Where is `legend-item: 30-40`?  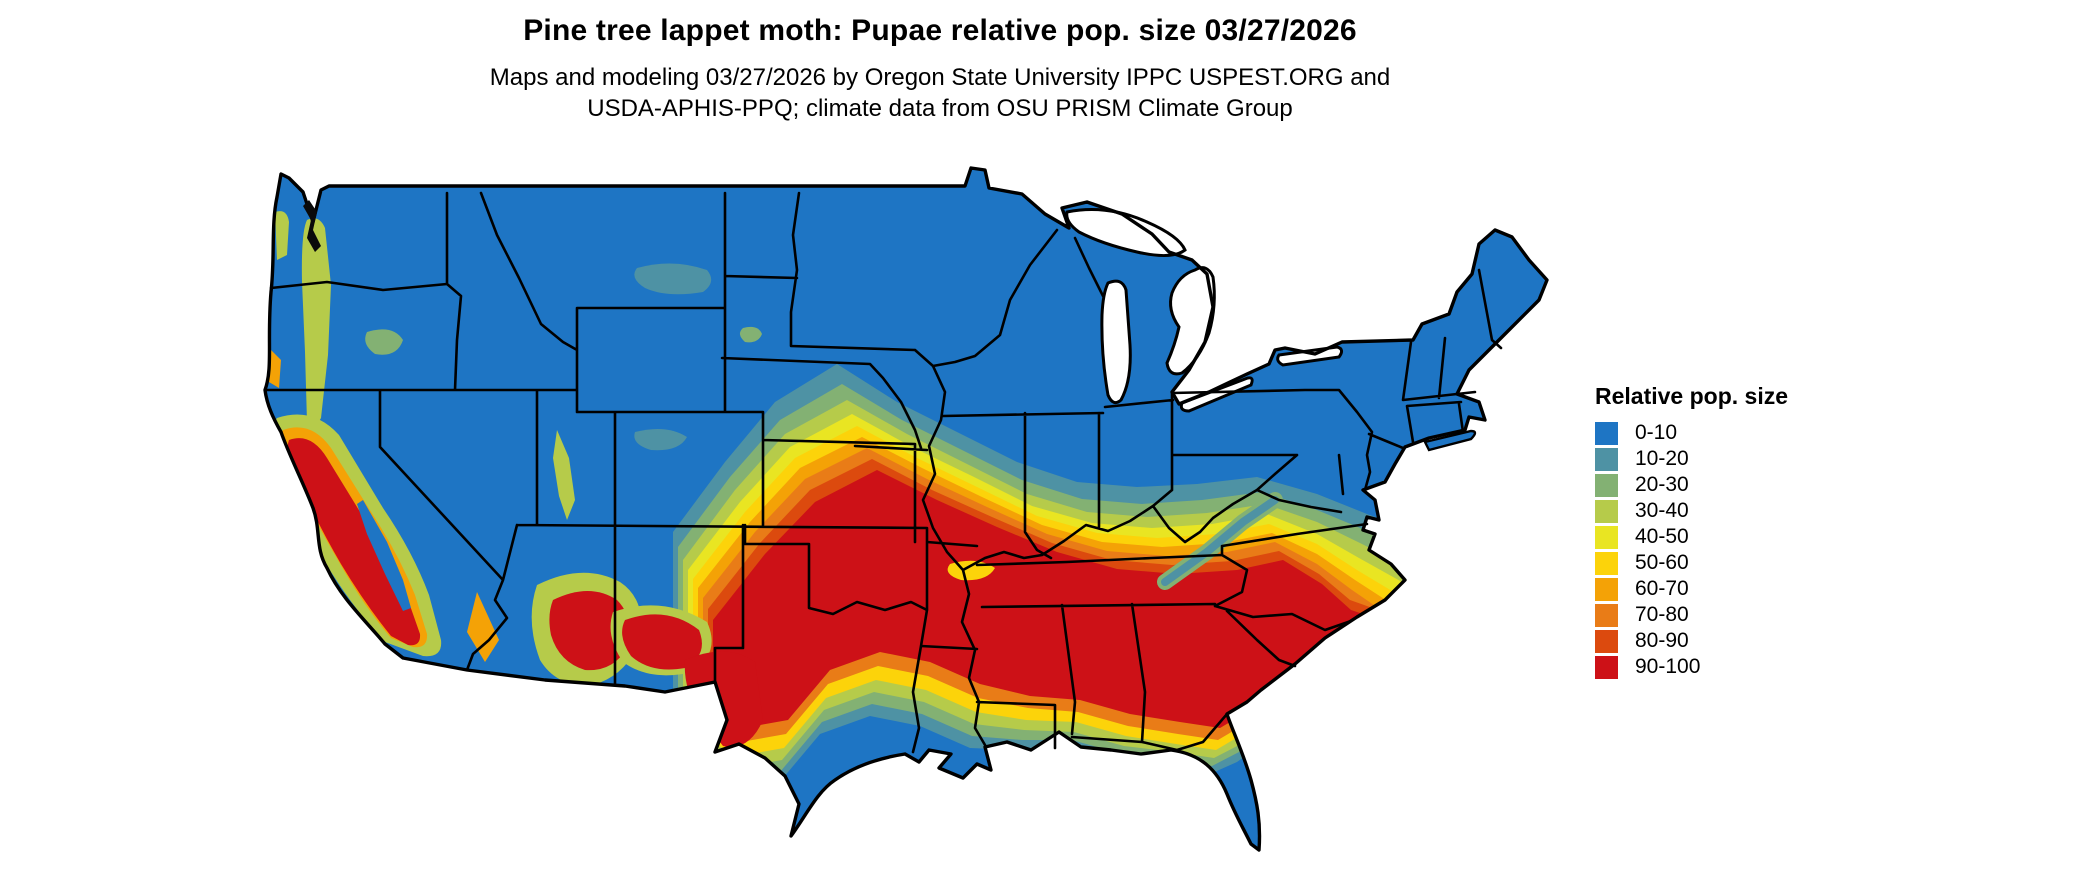
legend-item: 30-40 is located at coordinates (1691, 511).